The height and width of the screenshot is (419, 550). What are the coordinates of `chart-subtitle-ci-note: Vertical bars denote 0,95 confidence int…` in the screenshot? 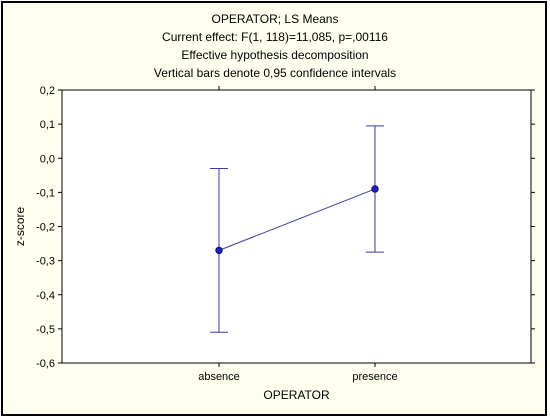 It's located at (275, 73).